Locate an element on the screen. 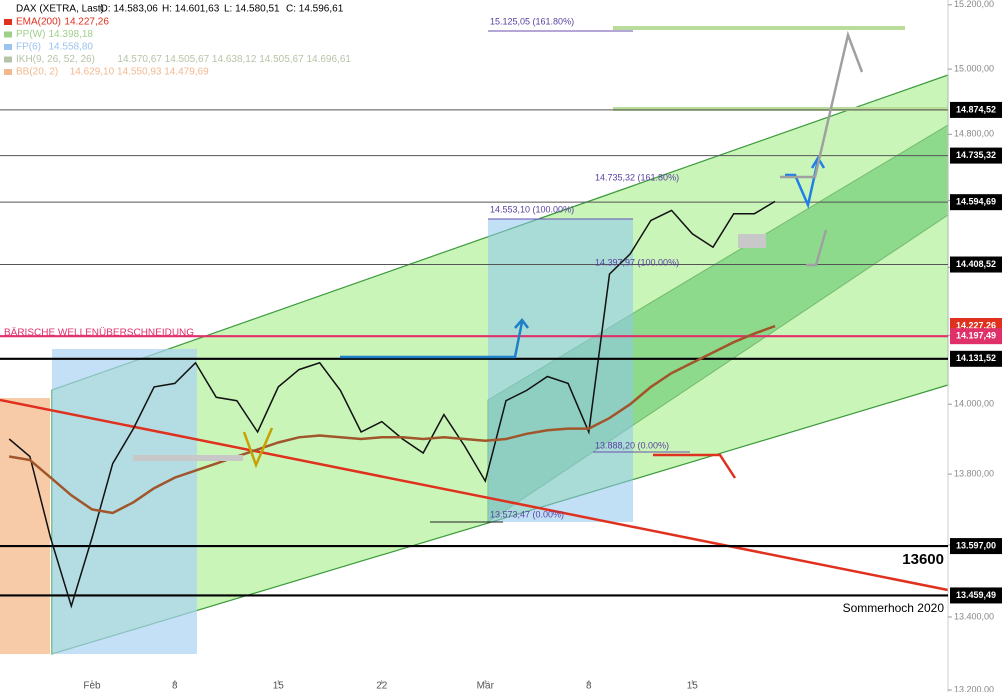 The height and width of the screenshot is (692, 1002). level-label: 14.408,52 is located at coordinates (976, 264).